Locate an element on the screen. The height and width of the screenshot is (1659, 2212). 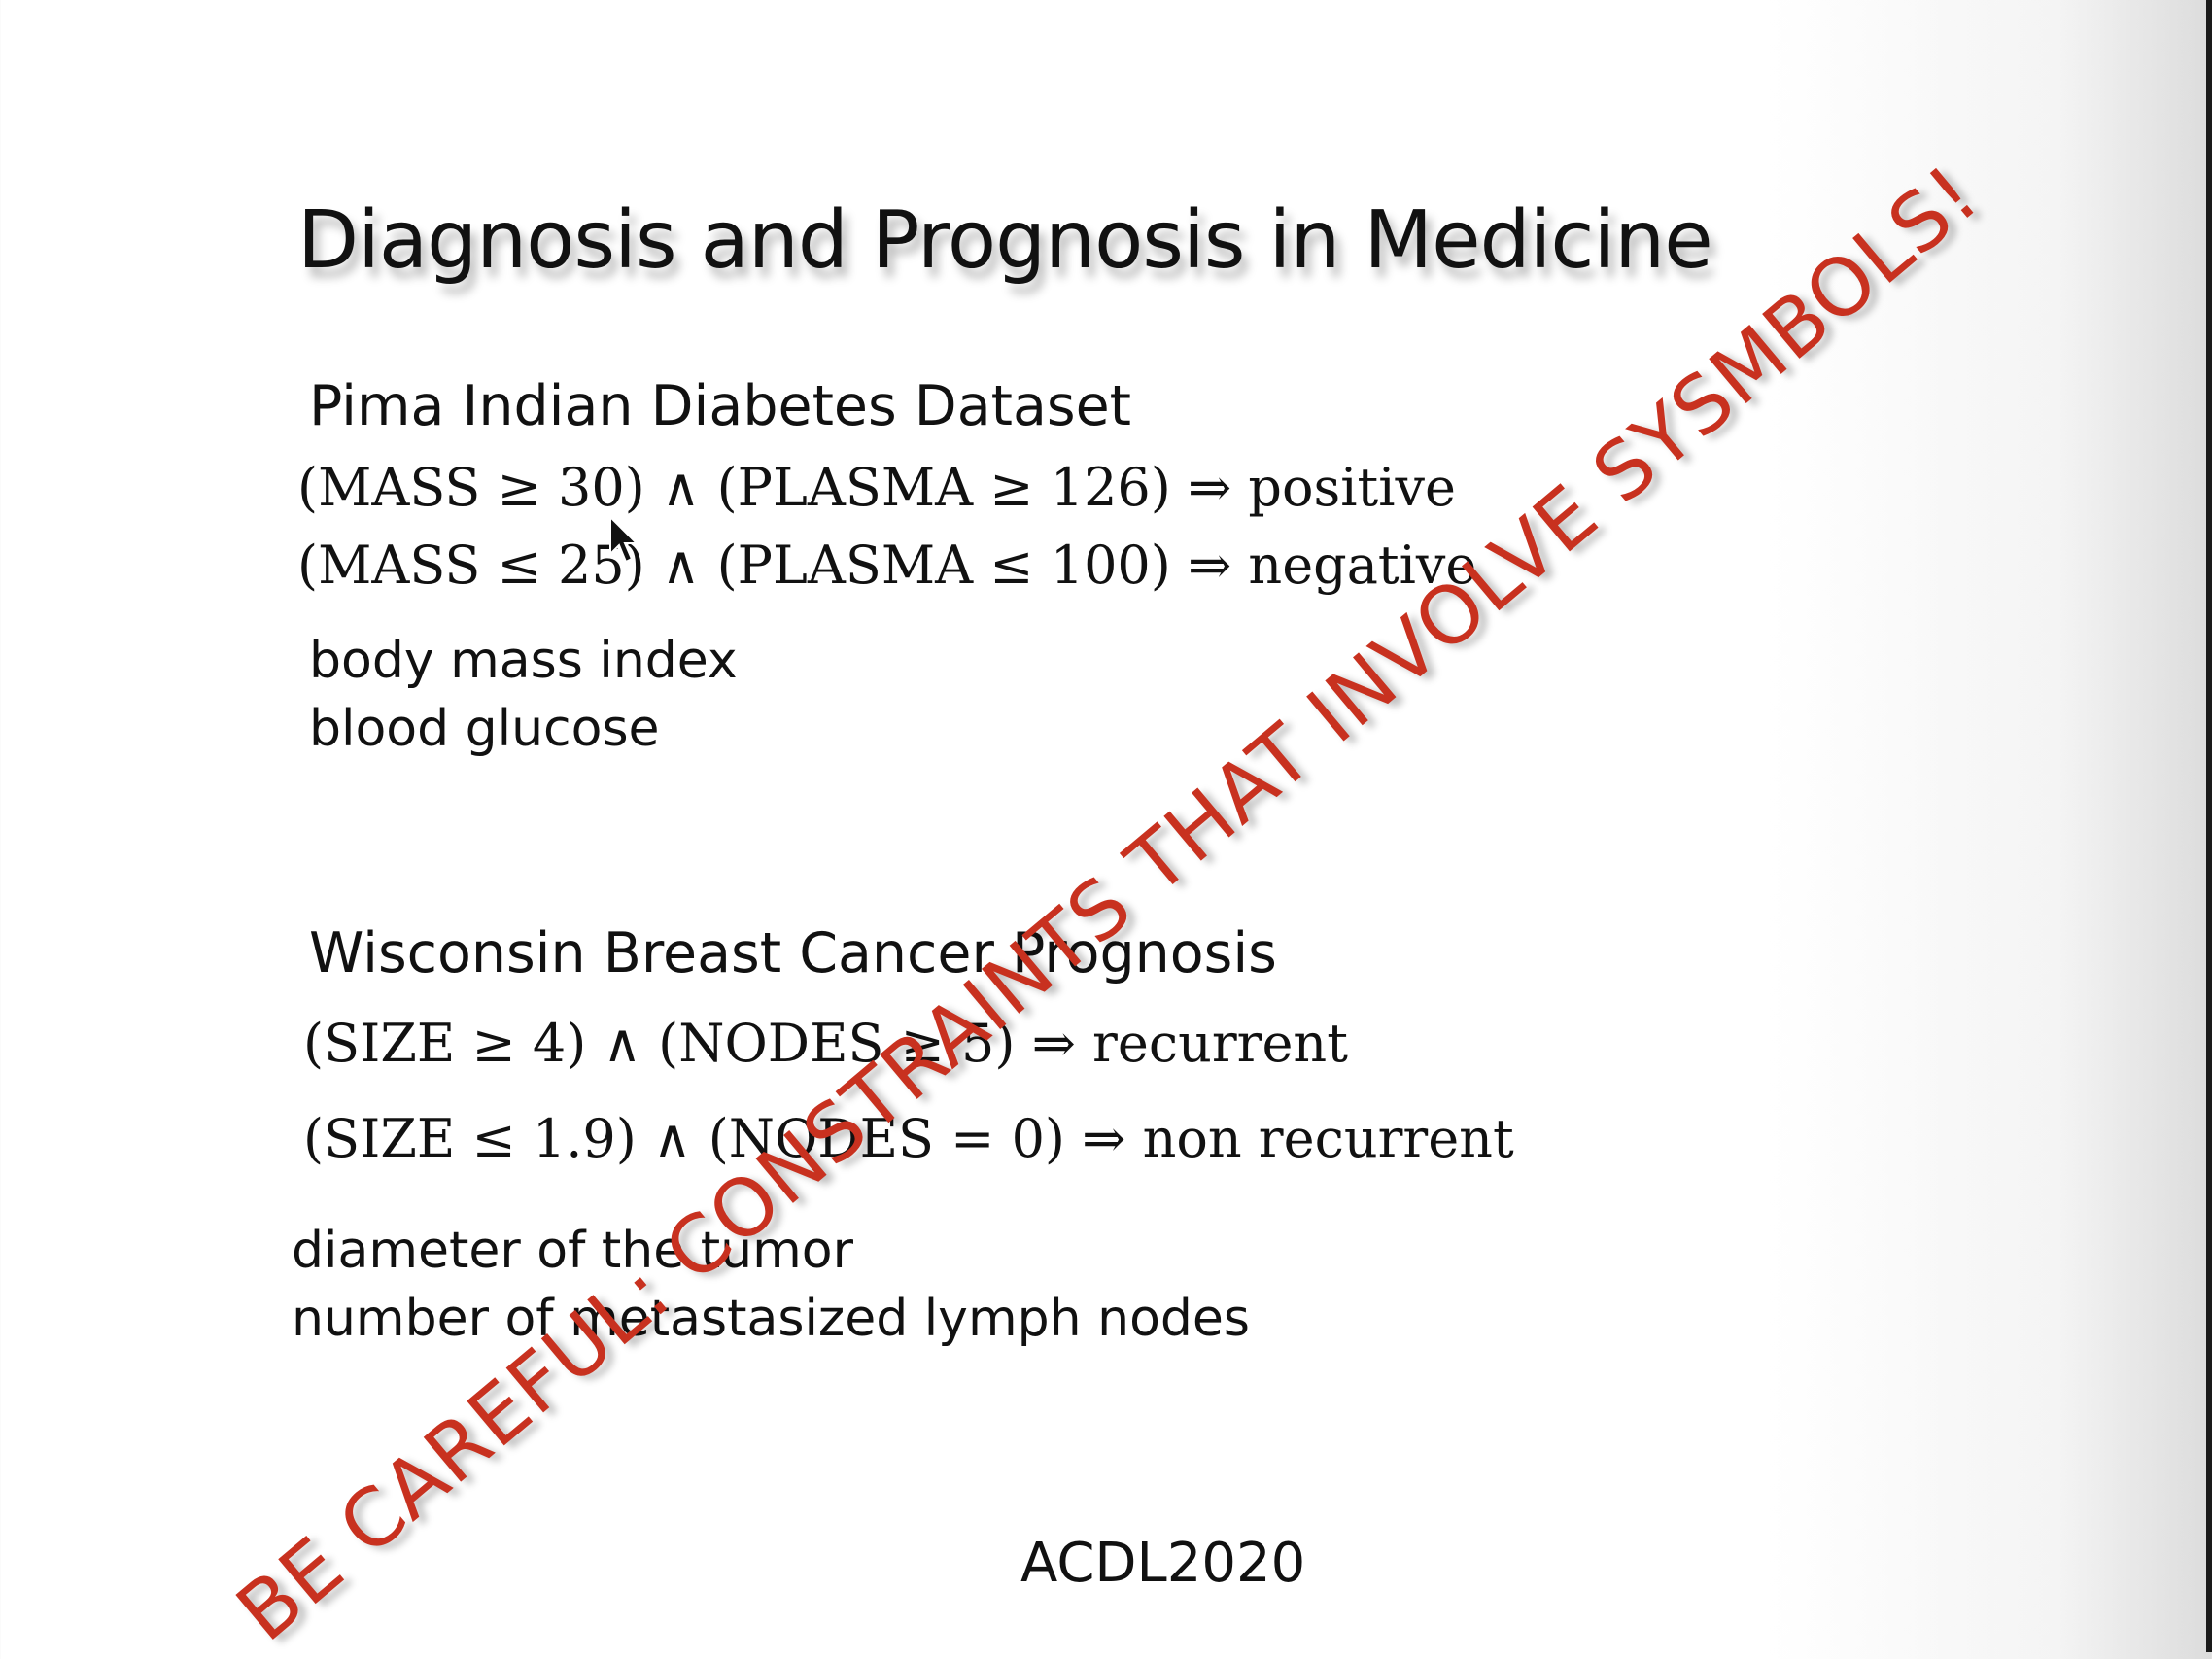
pima-rule-negative: (MASS ≤ 25) ∧ (PLASMA ≤ 100) ⇒ negative is located at coordinates (887, 565).